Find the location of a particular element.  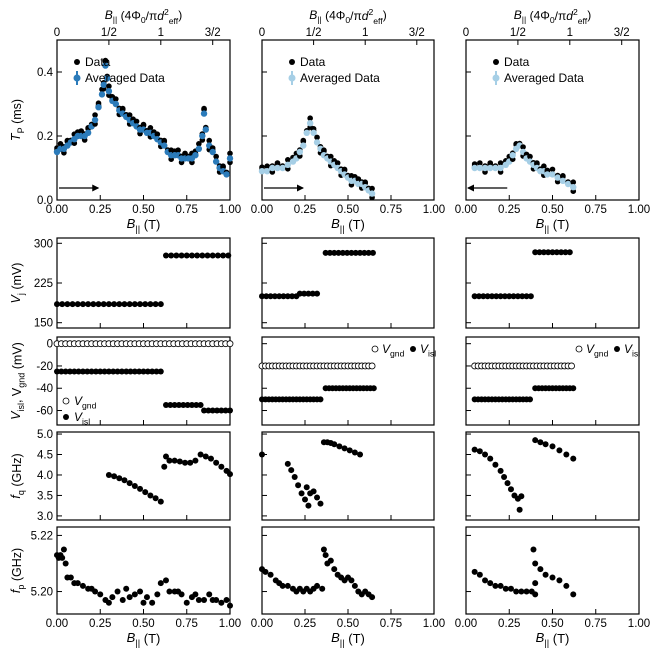

y-tick-label: 5.20 is located at coordinates (42, 593).